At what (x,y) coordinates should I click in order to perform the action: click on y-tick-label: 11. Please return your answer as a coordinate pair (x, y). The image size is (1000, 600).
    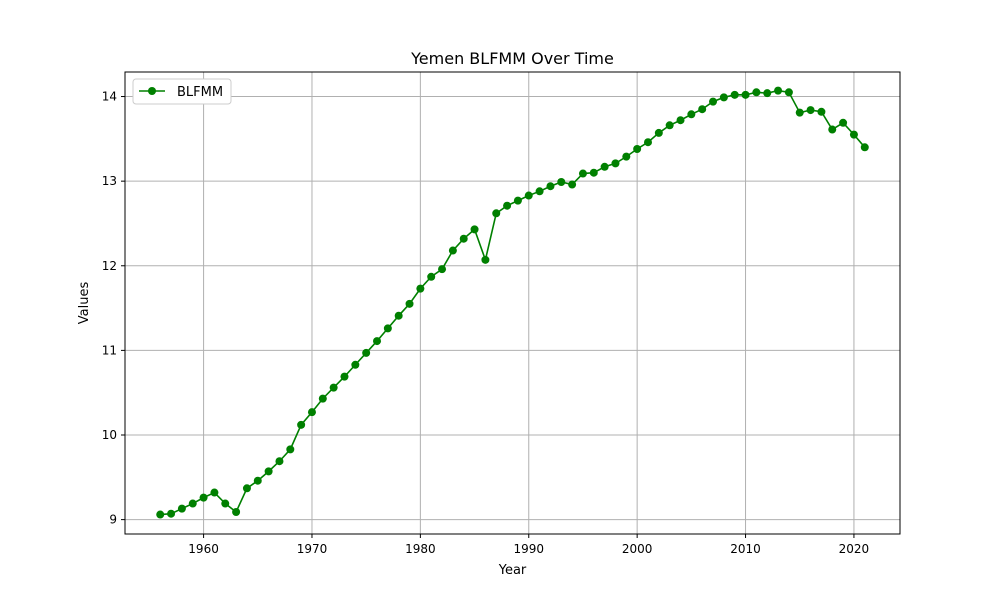
    Looking at the image, I should click on (109, 350).